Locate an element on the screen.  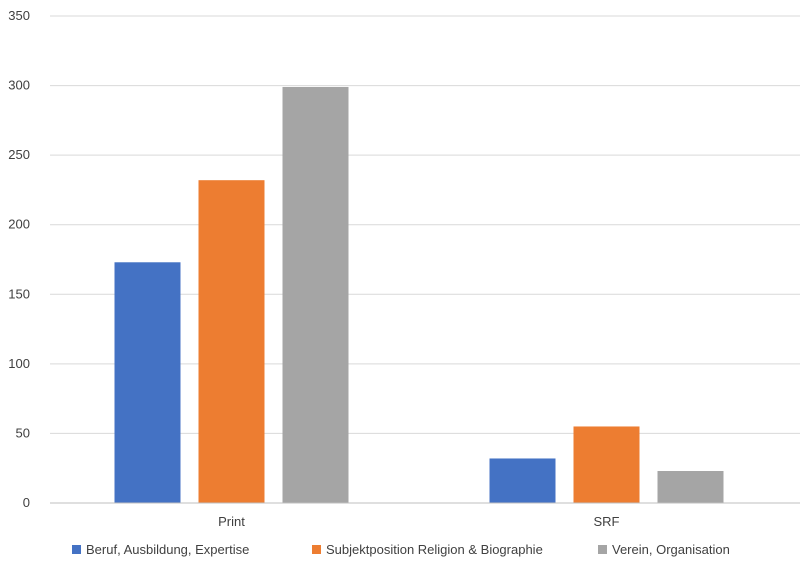
legend-label: Verein, Organisation is located at coordinates (671, 549).